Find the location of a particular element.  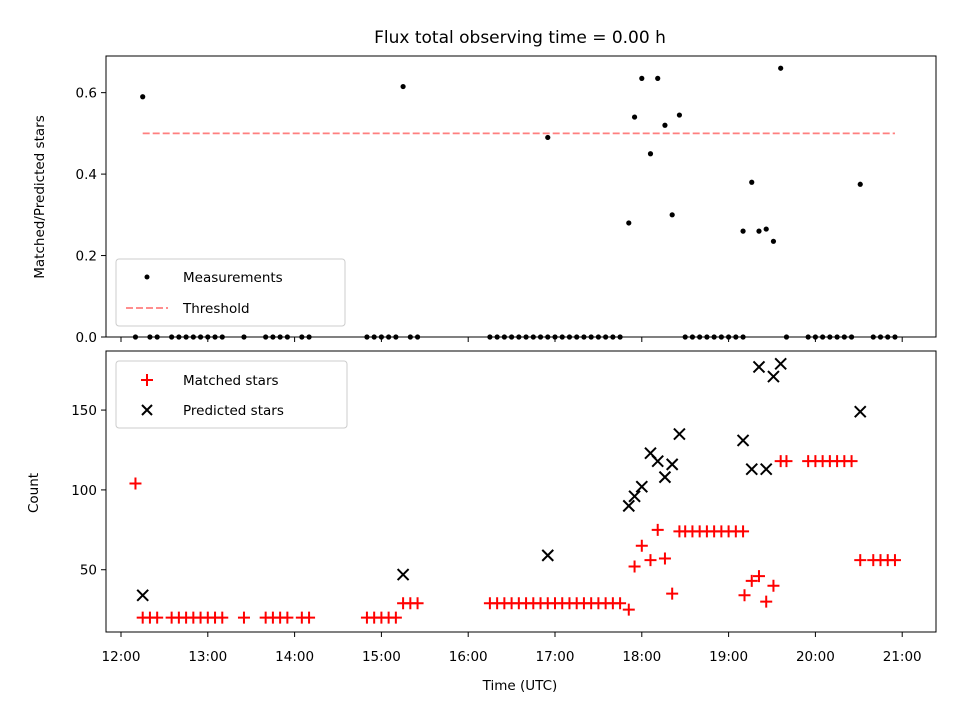

x-tick-label: 18:00 is located at coordinates (641, 657).